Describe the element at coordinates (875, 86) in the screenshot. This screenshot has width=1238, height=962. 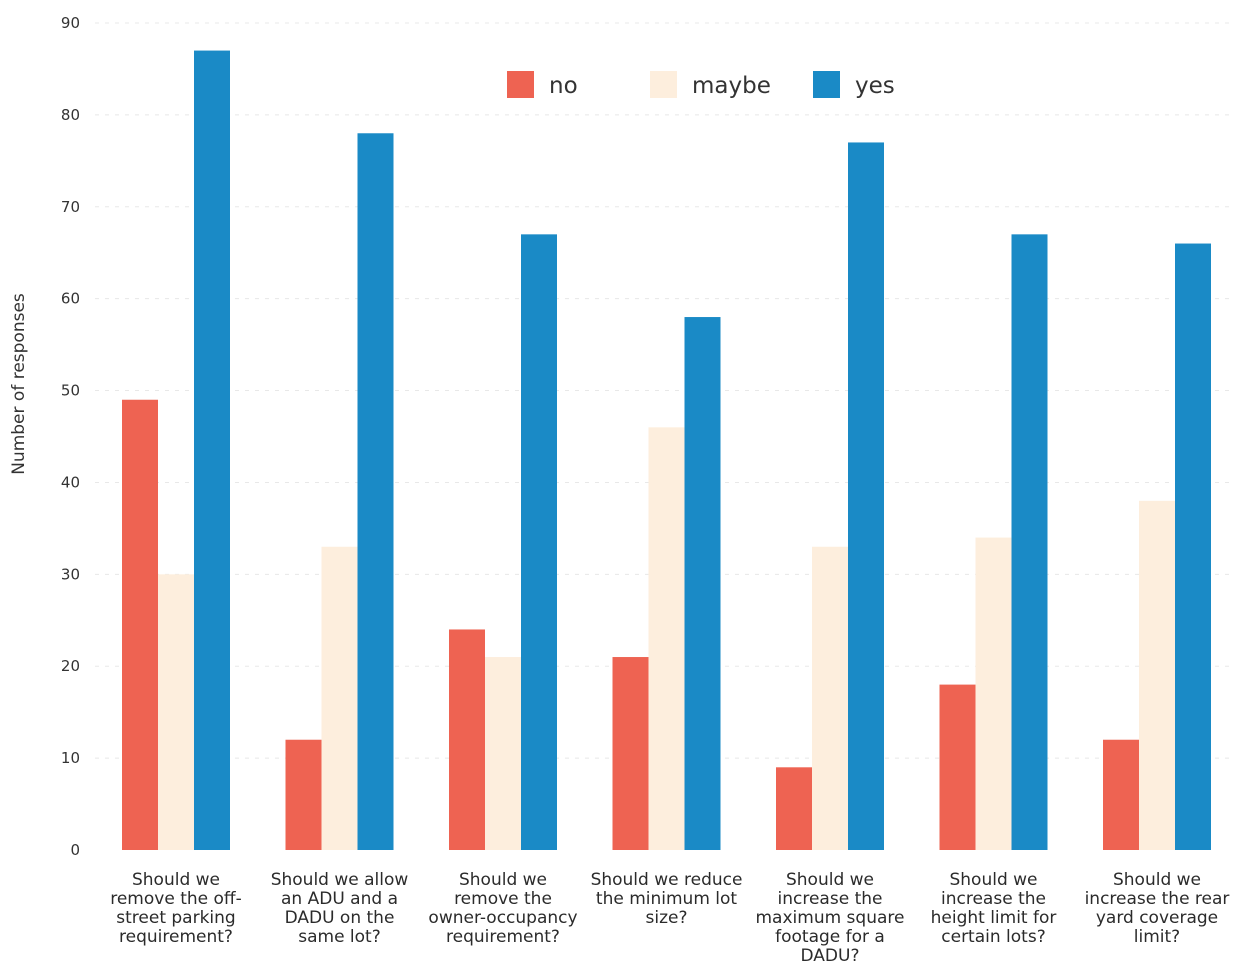
I see `legend-label-yes: yes` at that location.